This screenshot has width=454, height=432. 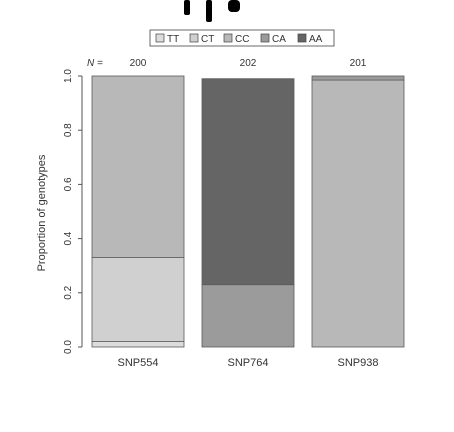 What do you see at coordinates (68, 292) in the screenshot?
I see `y-tick-label: 0.2` at bounding box center [68, 292].